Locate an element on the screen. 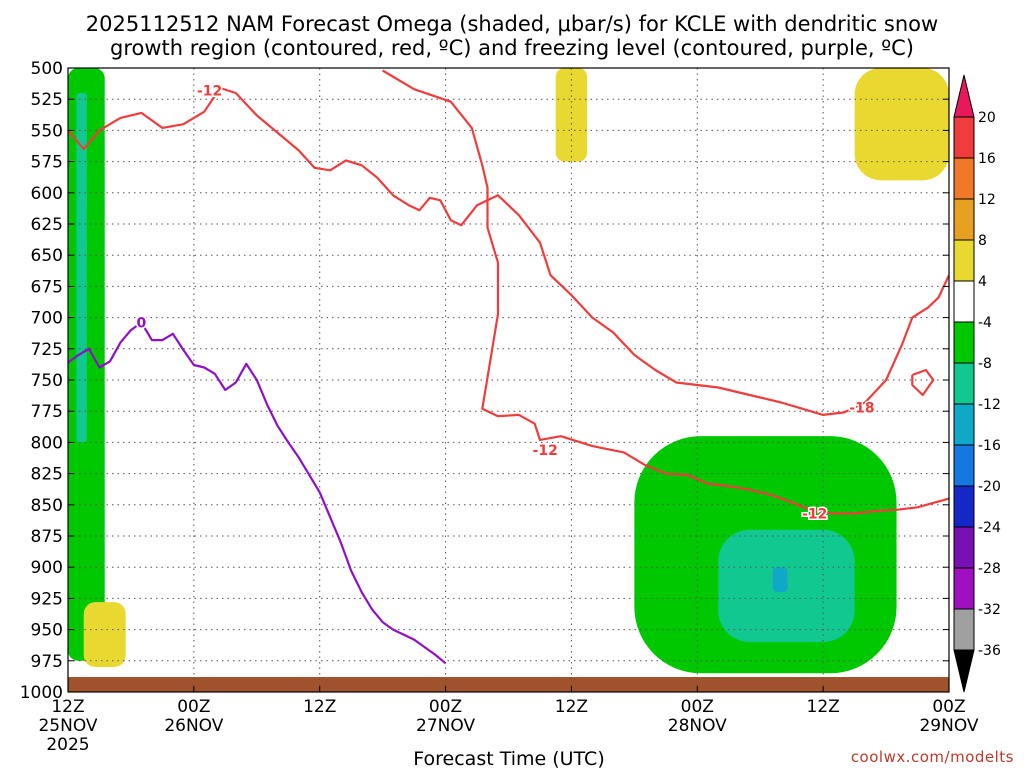 The height and width of the screenshot is (772, 1024). colorbar-tick-label: 4 is located at coordinates (982, 282).